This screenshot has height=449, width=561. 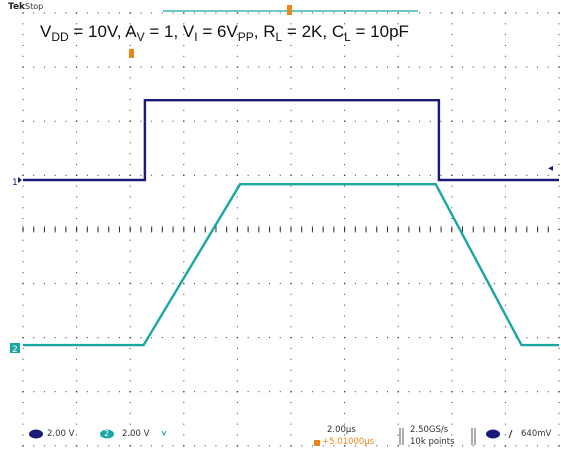 I want to click on sample-rate-readout: 2.50GS/s, so click(x=429, y=430).